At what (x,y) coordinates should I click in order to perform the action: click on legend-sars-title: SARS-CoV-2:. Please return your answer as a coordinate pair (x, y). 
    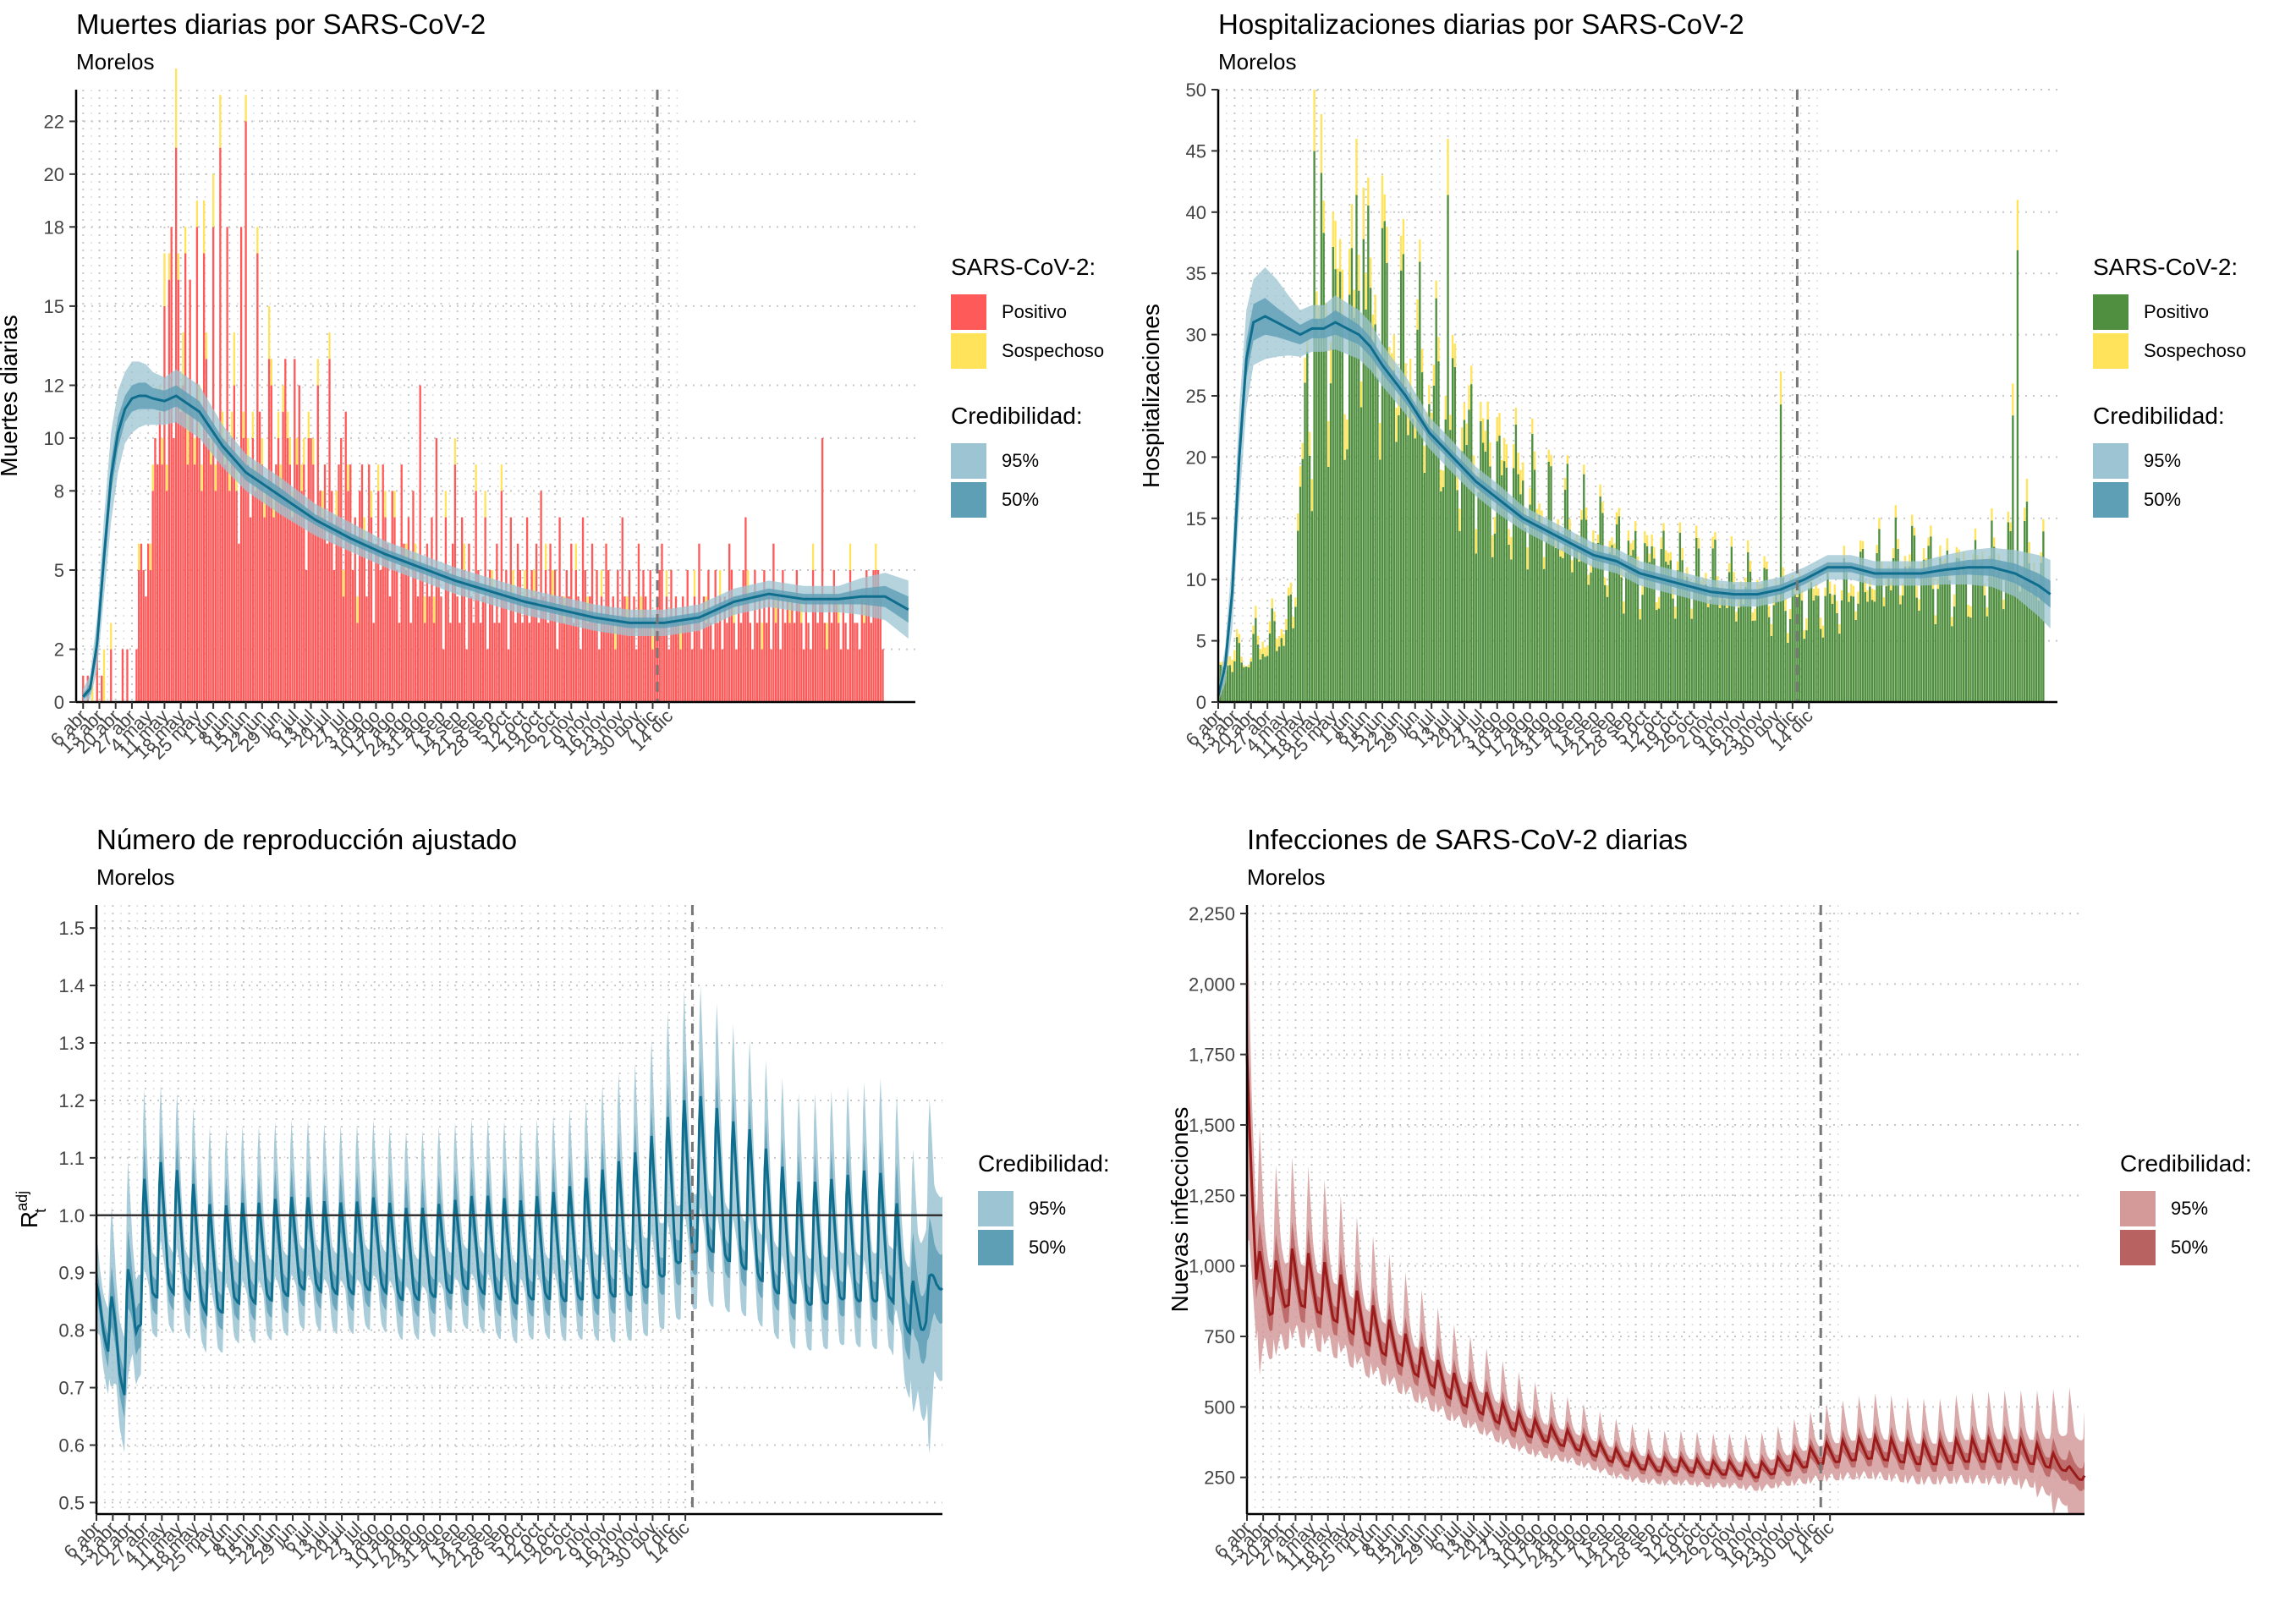
    Looking at the image, I should click on (1024, 267).